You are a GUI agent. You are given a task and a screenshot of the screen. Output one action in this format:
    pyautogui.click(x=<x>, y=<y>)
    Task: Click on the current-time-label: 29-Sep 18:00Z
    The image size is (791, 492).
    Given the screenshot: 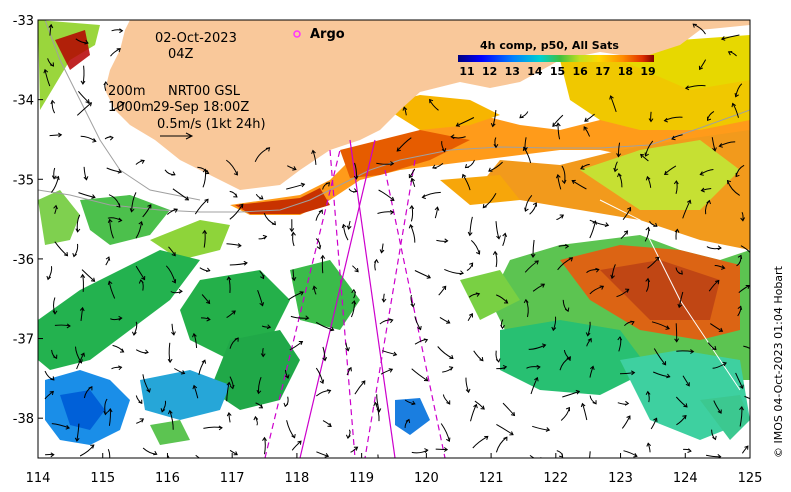 What is the action you would take?
    pyautogui.click(x=201, y=107)
    